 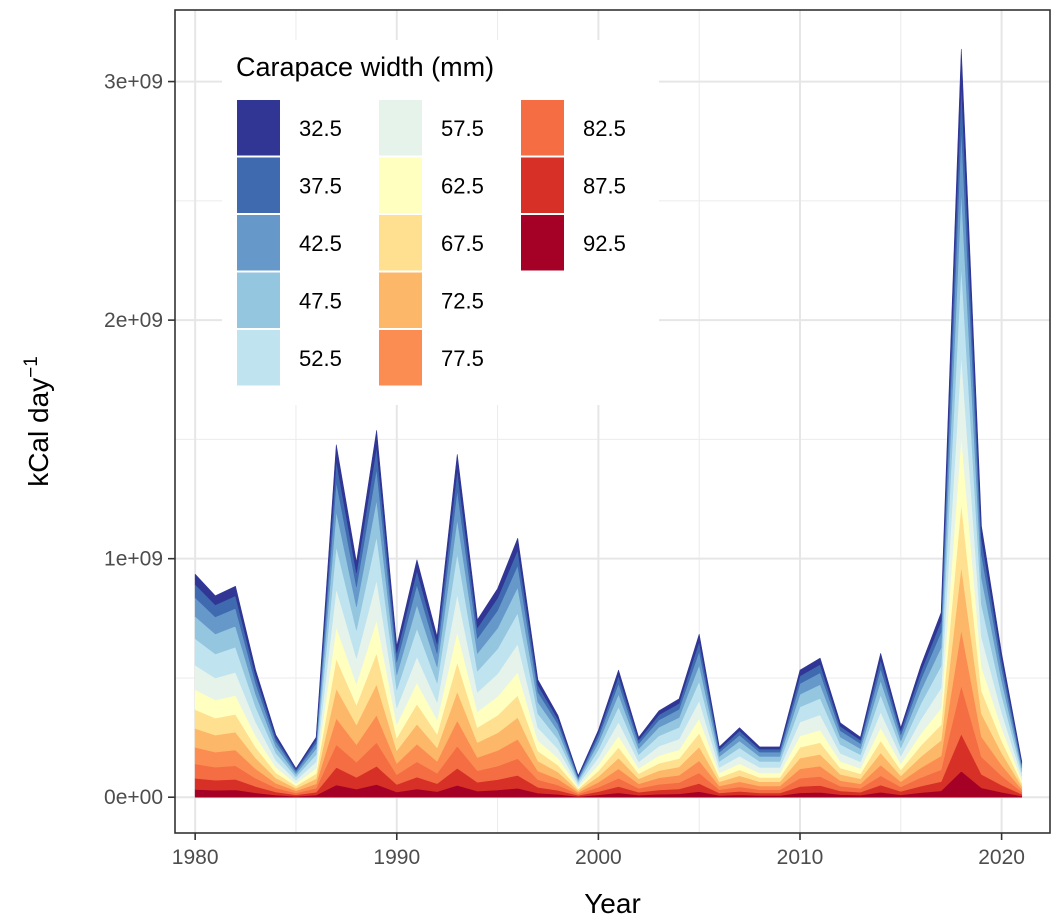 I want to click on legend-label-57-5: 57.5, so click(x=462, y=128).